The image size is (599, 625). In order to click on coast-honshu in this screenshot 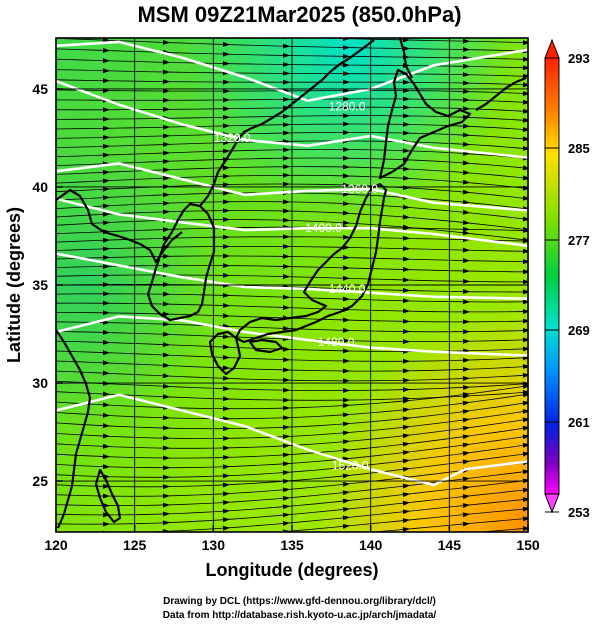, I will do `click(311, 263)`.